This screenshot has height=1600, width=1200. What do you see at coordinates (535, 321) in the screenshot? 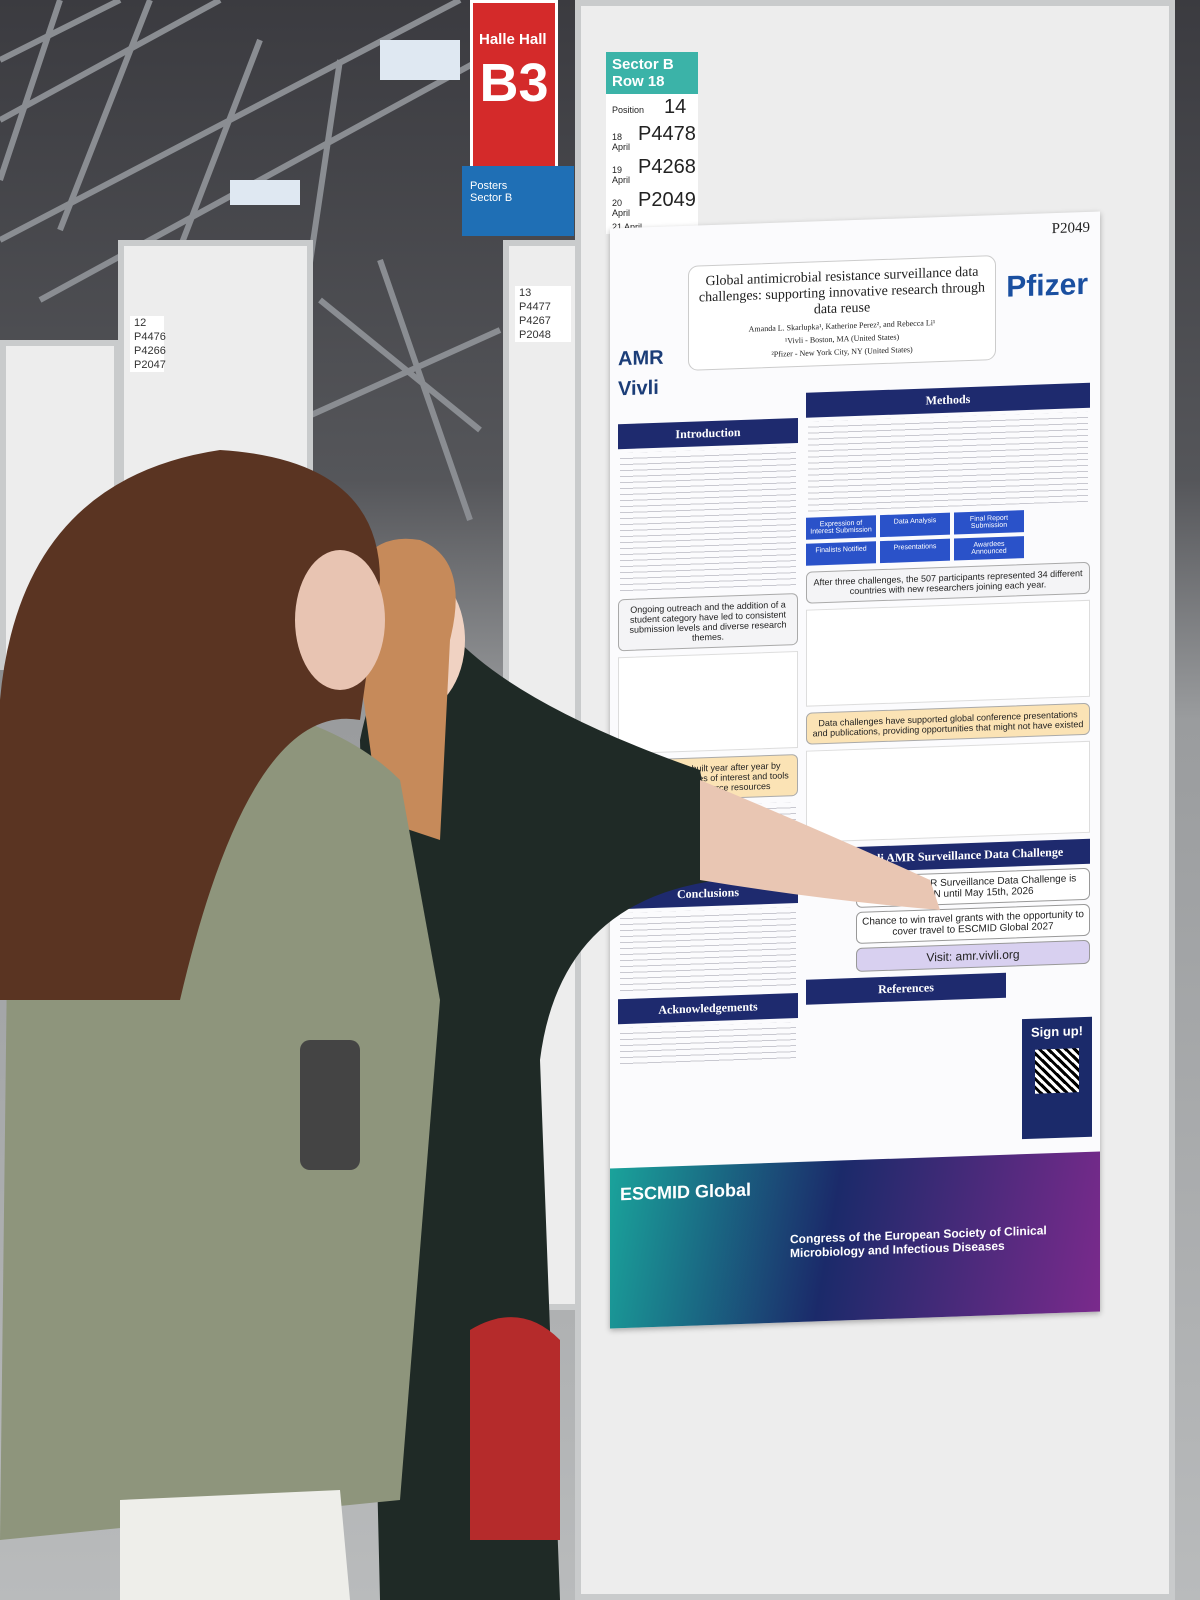
I see `poster-number: P4267` at bounding box center [535, 321].